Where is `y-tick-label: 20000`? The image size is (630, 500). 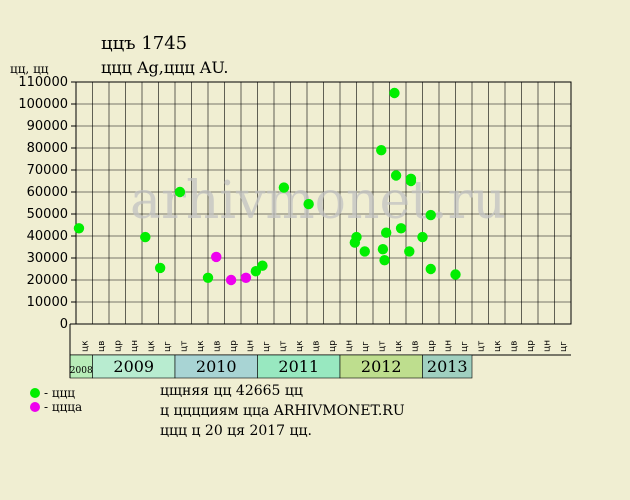 y-tick-label: 20000 is located at coordinates (47, 280).